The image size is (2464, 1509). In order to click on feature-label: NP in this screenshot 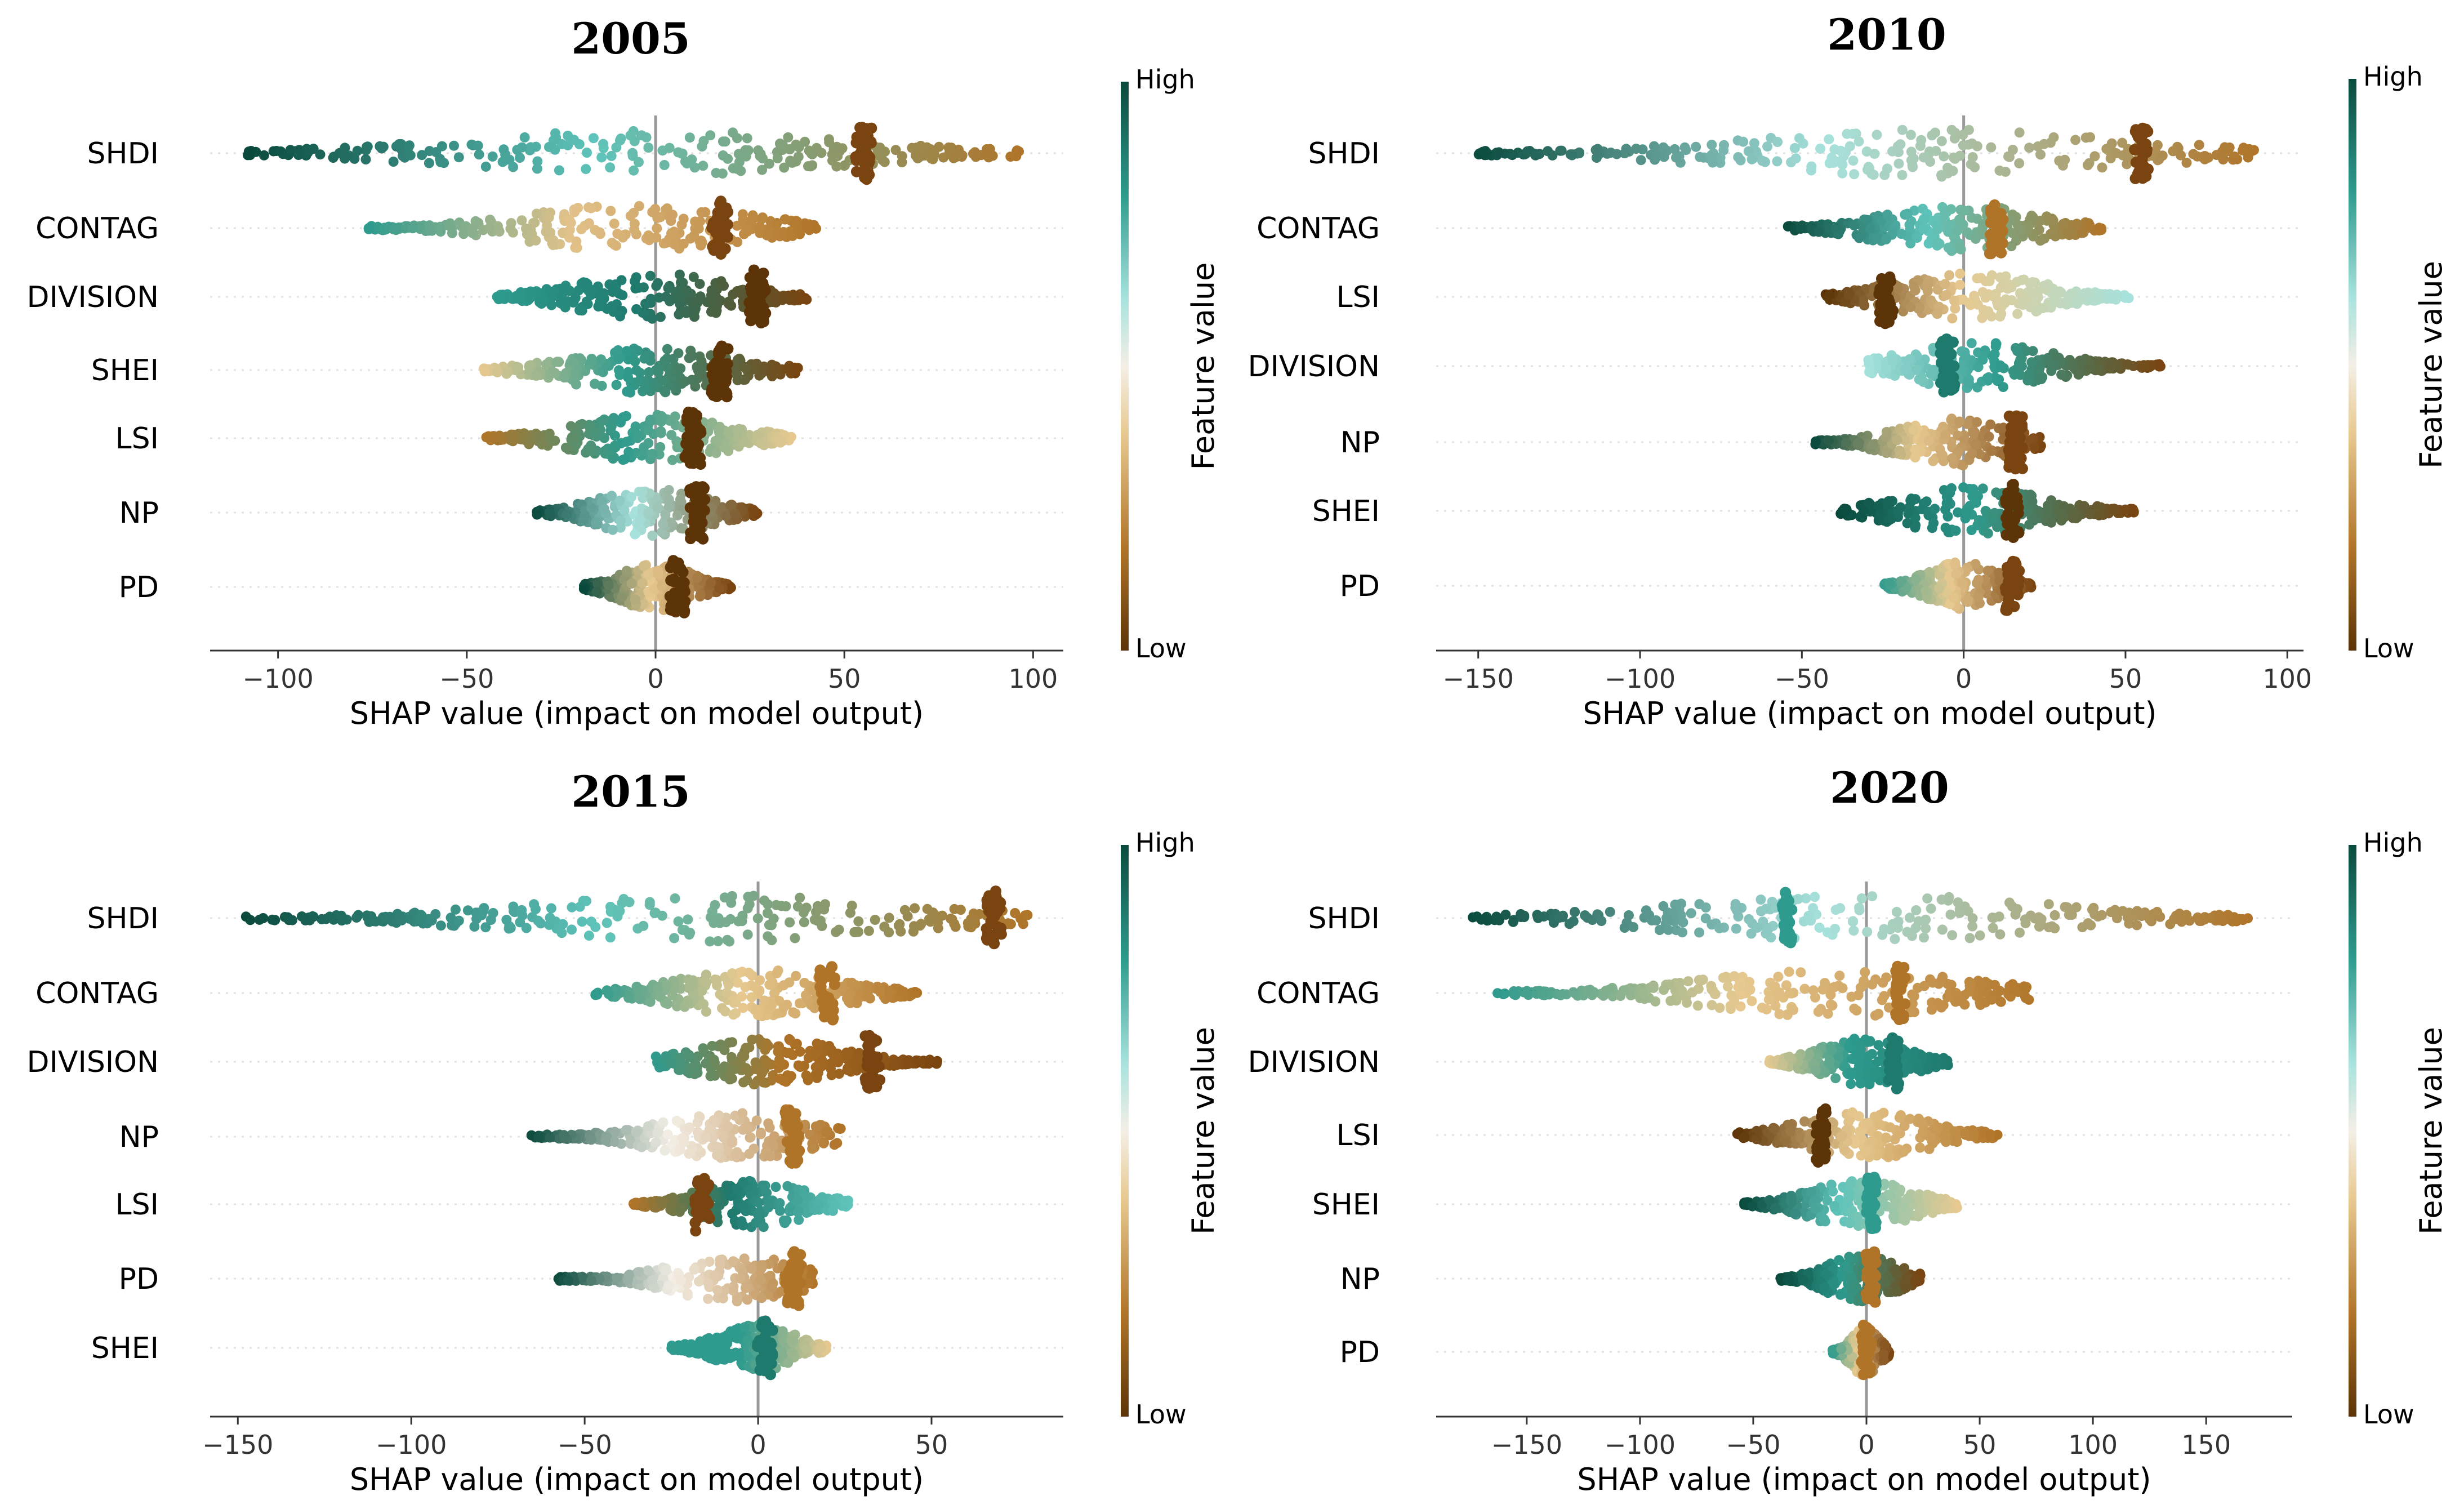, I will do `click(1360, 443)`.